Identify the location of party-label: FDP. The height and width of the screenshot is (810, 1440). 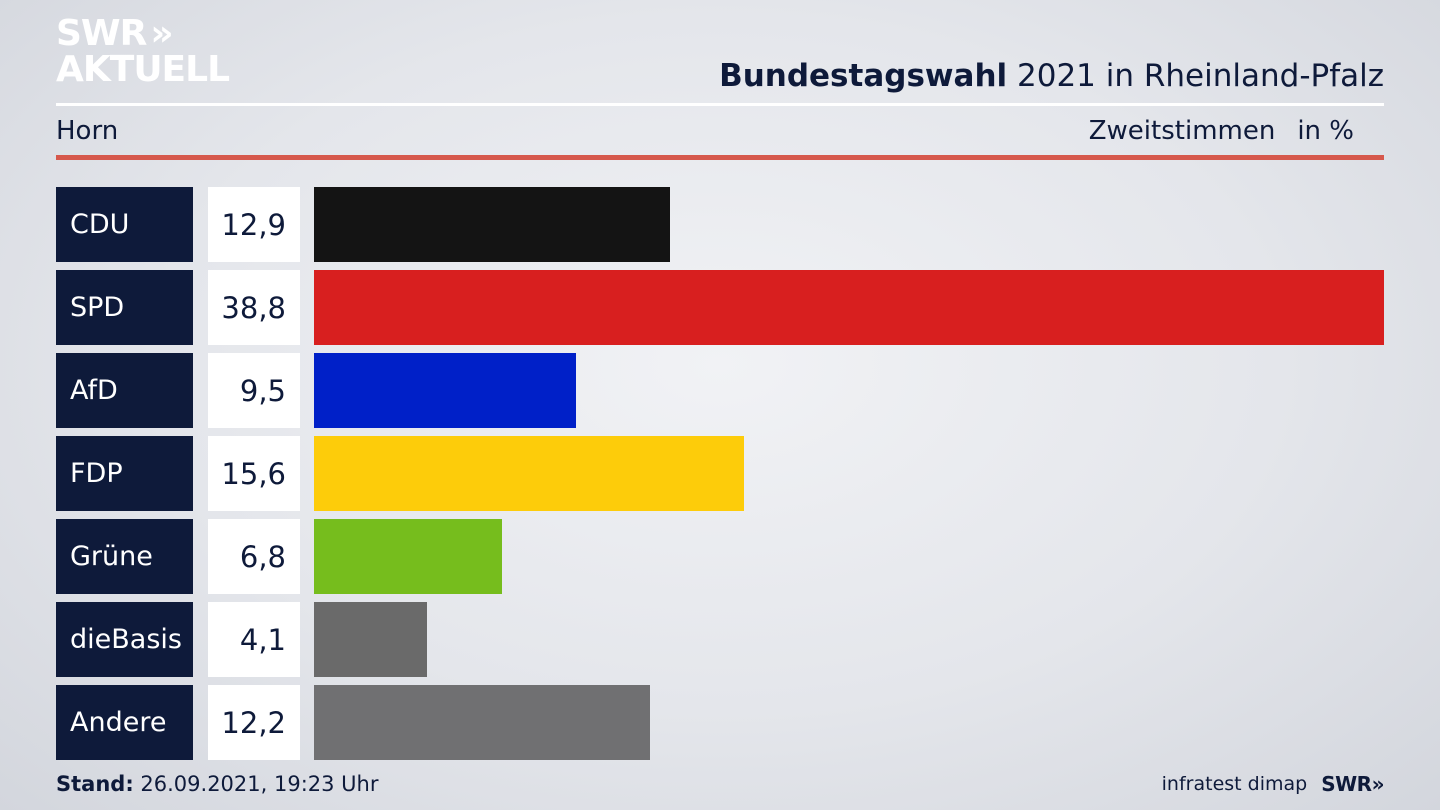
(124, 473).